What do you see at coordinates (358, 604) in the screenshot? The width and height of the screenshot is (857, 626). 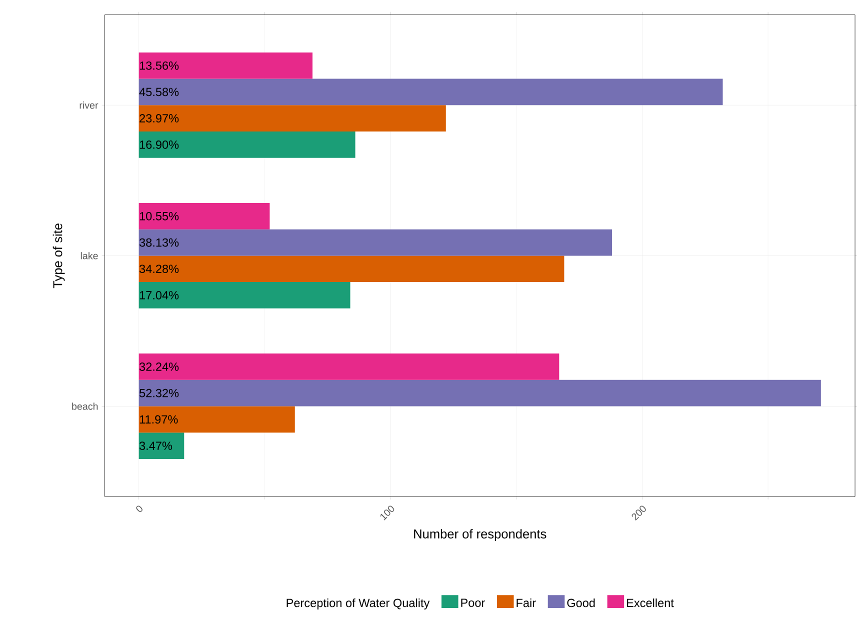 I see `legend-title: Perception of Water Quality` at bounding box center [358, 604].